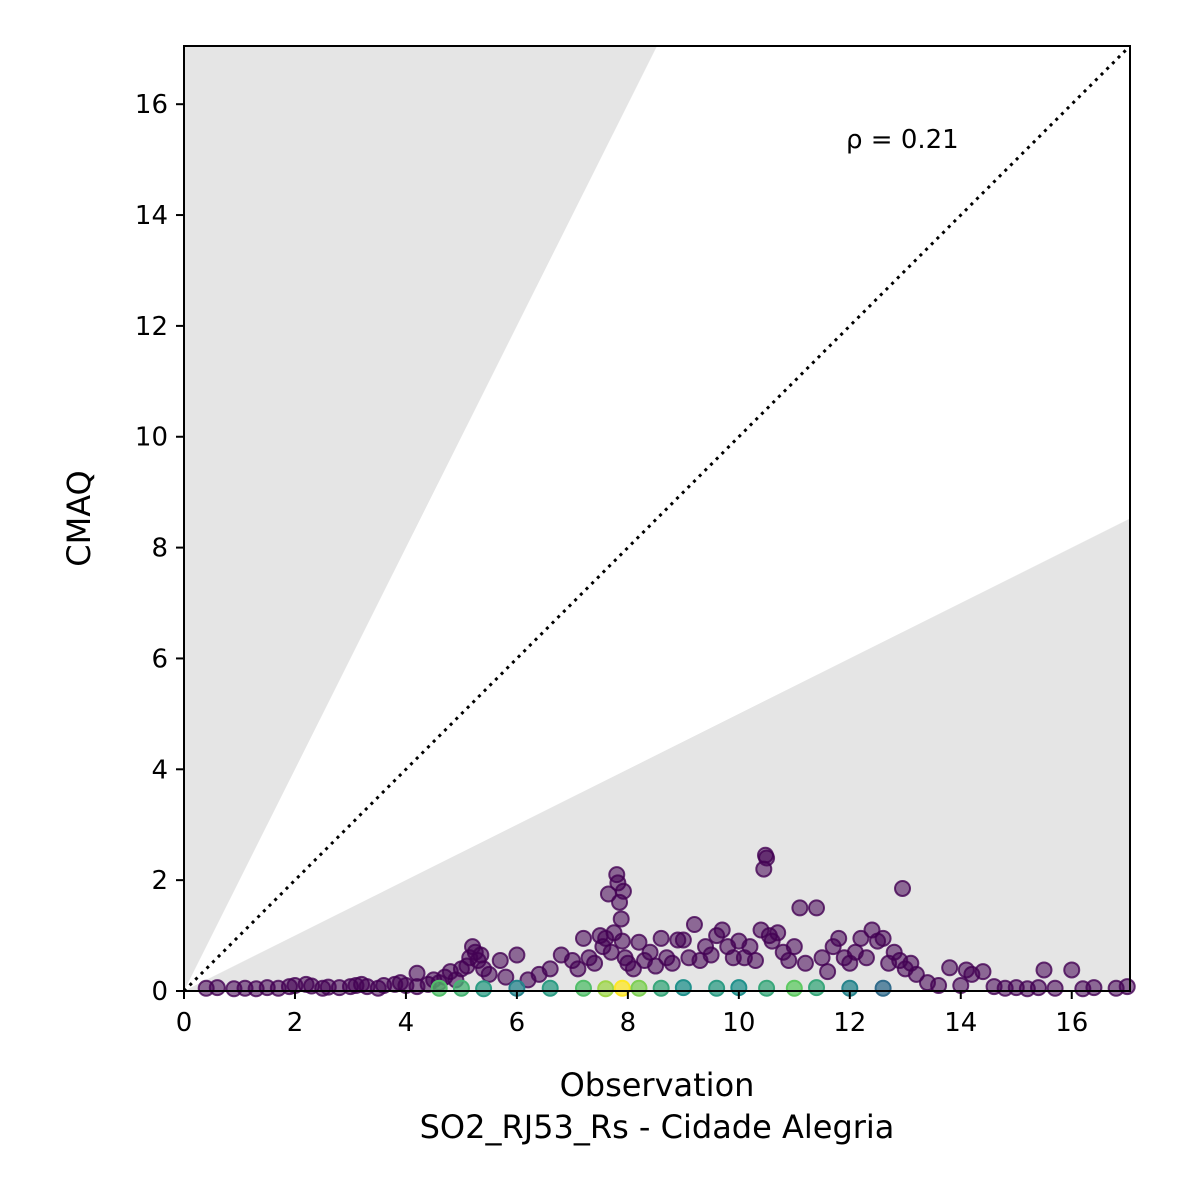  I want to click on y-tick-label: 8, so click(159, 549).